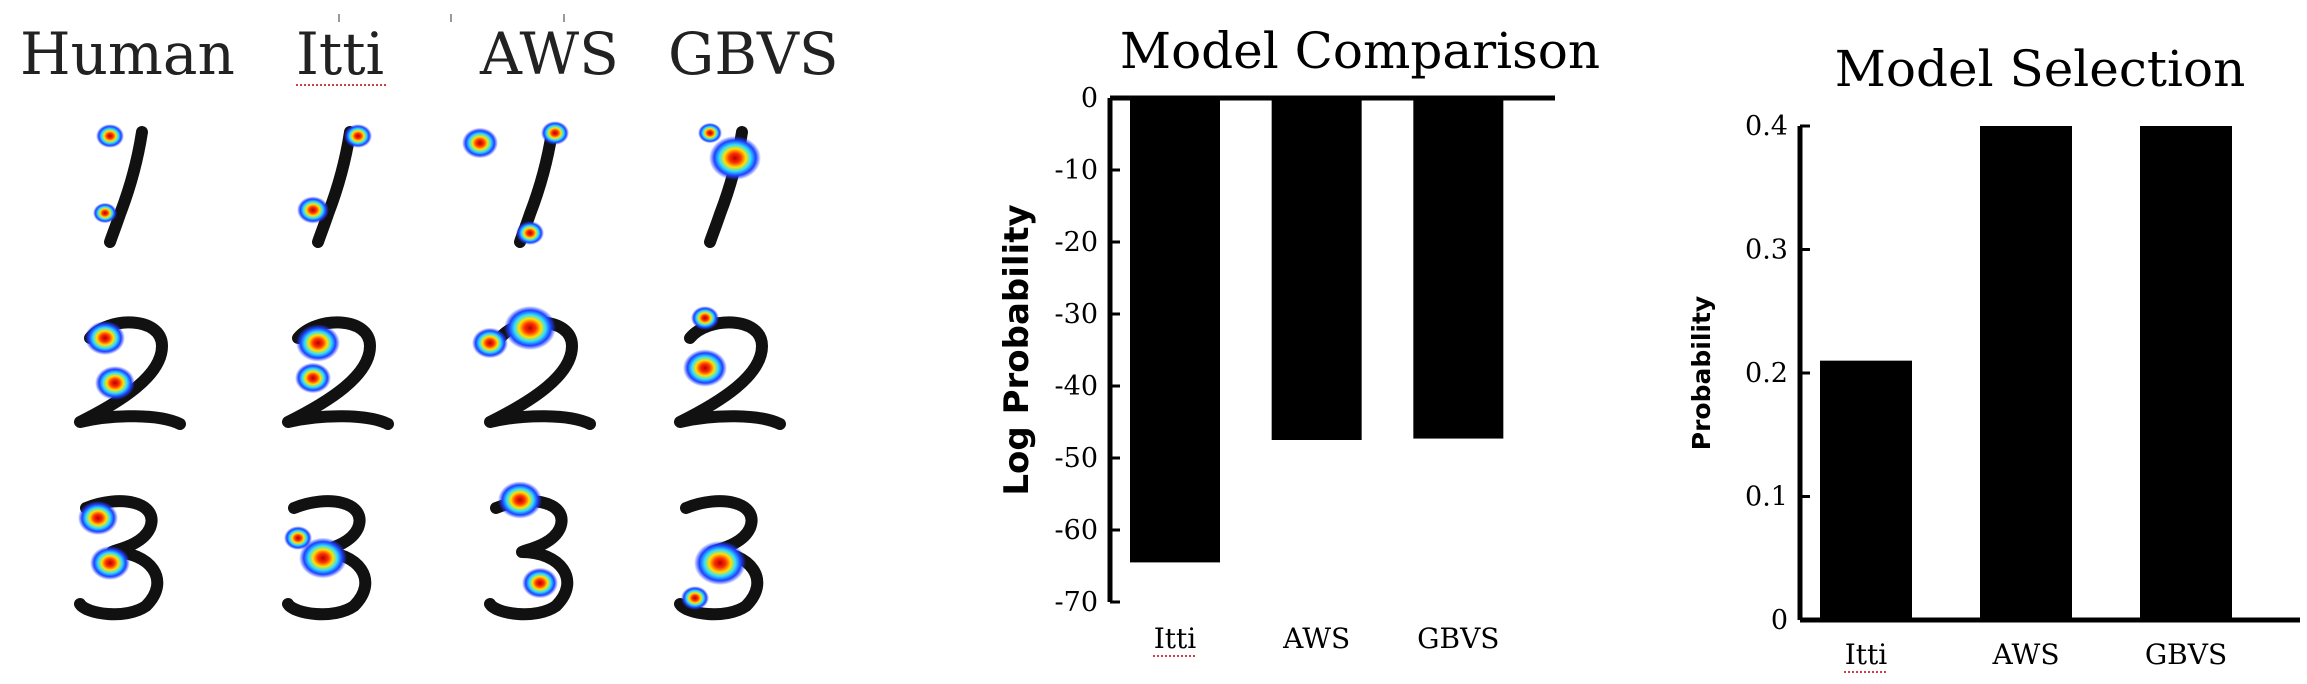  I want to click on y-tick-label: -70, so click(1076, 602).